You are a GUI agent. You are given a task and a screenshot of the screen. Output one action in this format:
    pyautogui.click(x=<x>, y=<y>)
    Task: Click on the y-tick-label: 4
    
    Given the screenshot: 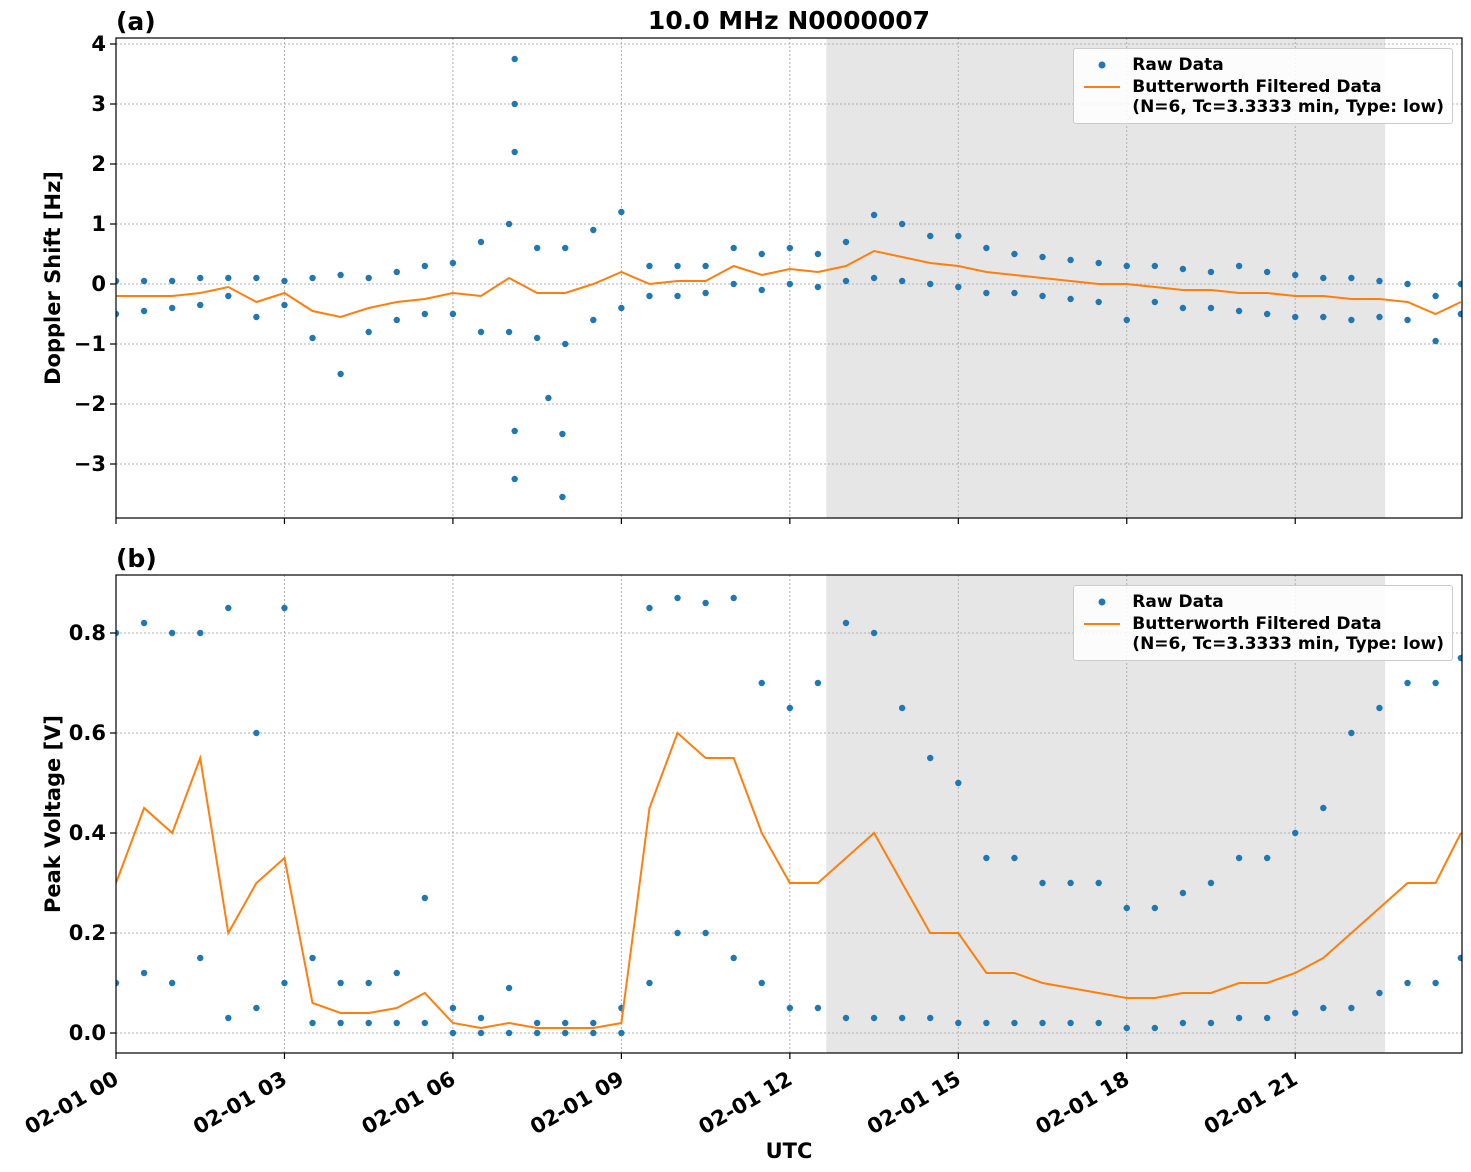 What is the action you would take?
    pyautogui.click(x=98, y=44)
    